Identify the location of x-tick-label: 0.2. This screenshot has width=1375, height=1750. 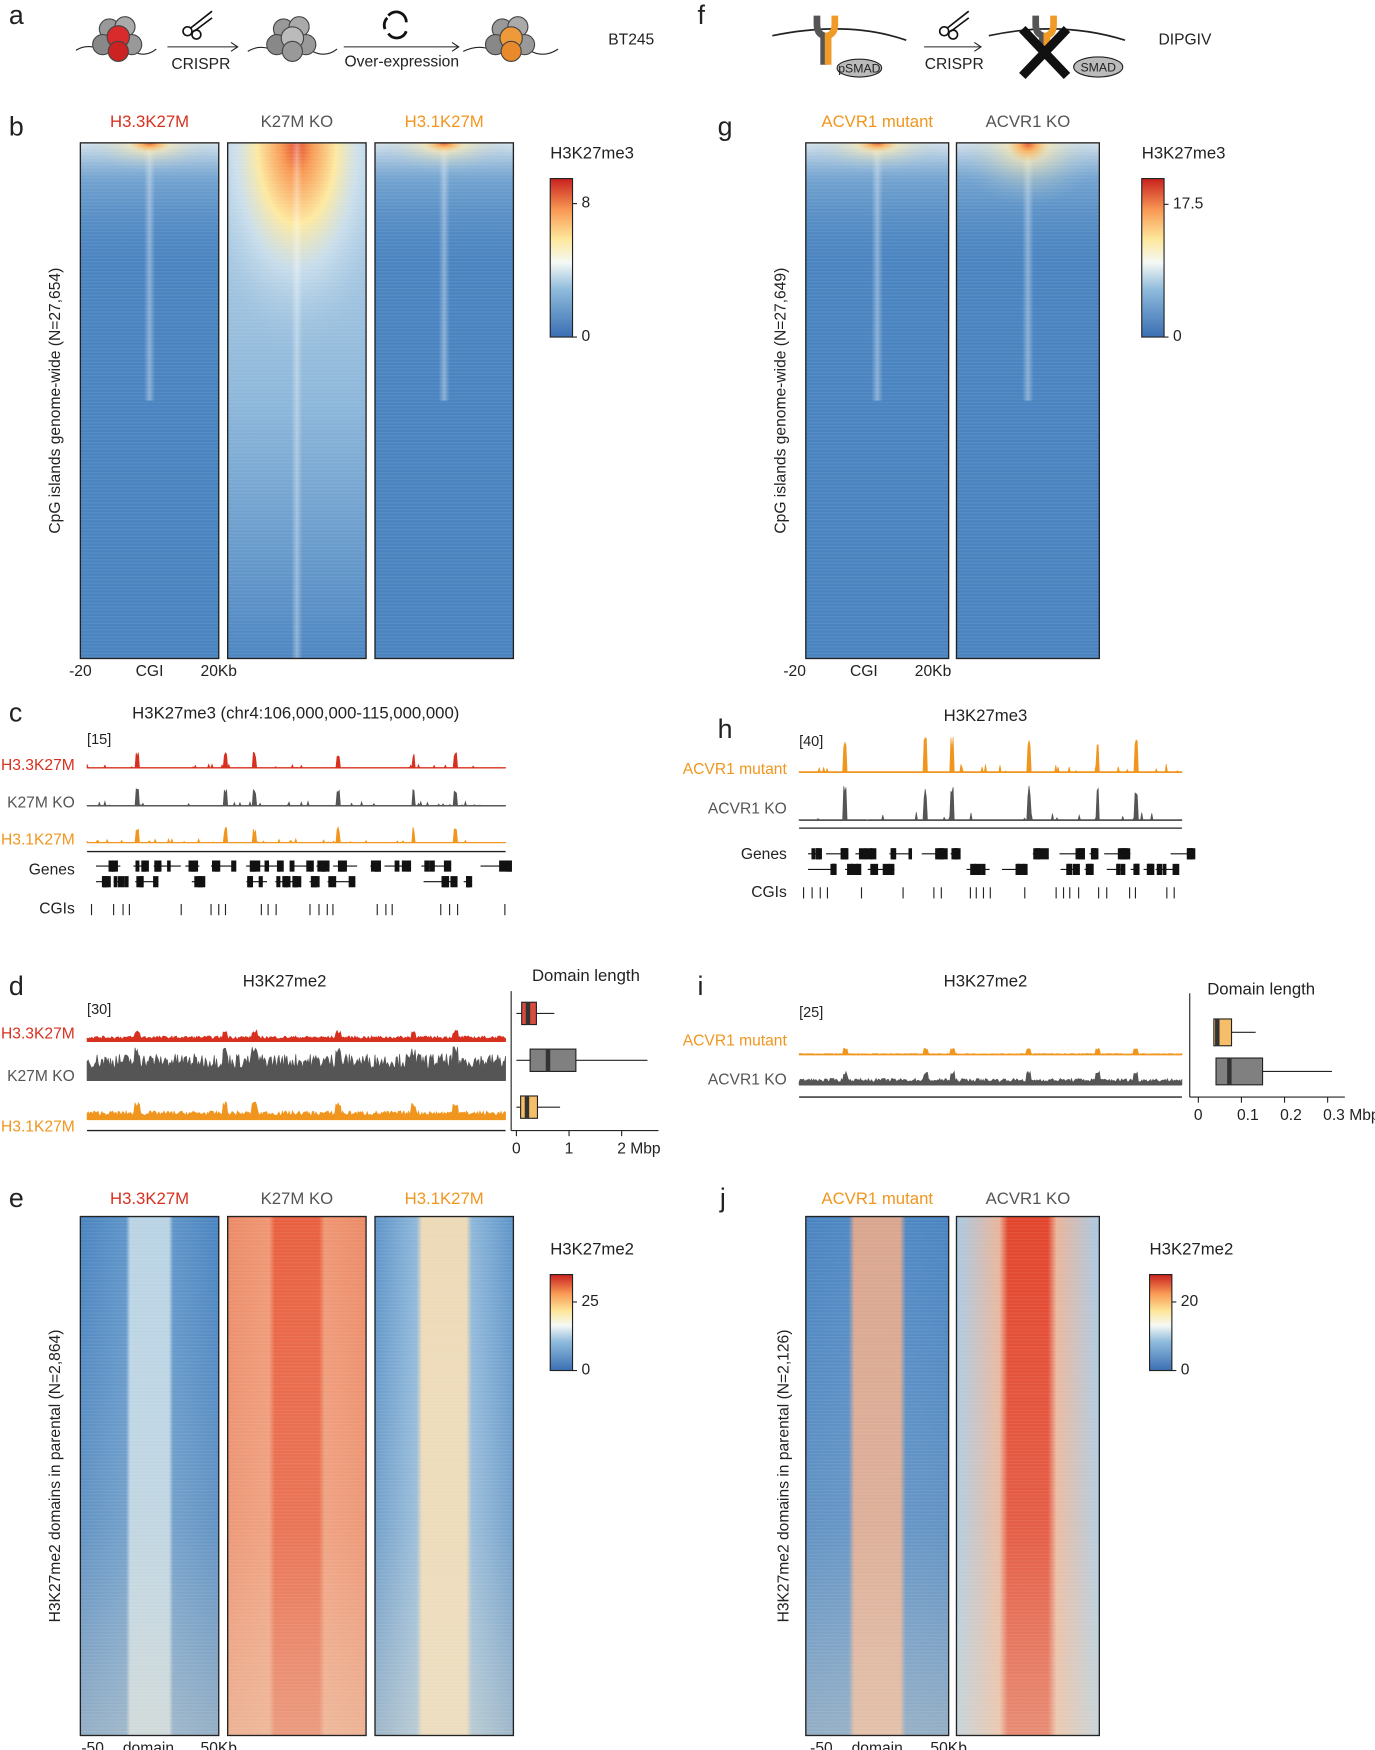
(1291, 1115).